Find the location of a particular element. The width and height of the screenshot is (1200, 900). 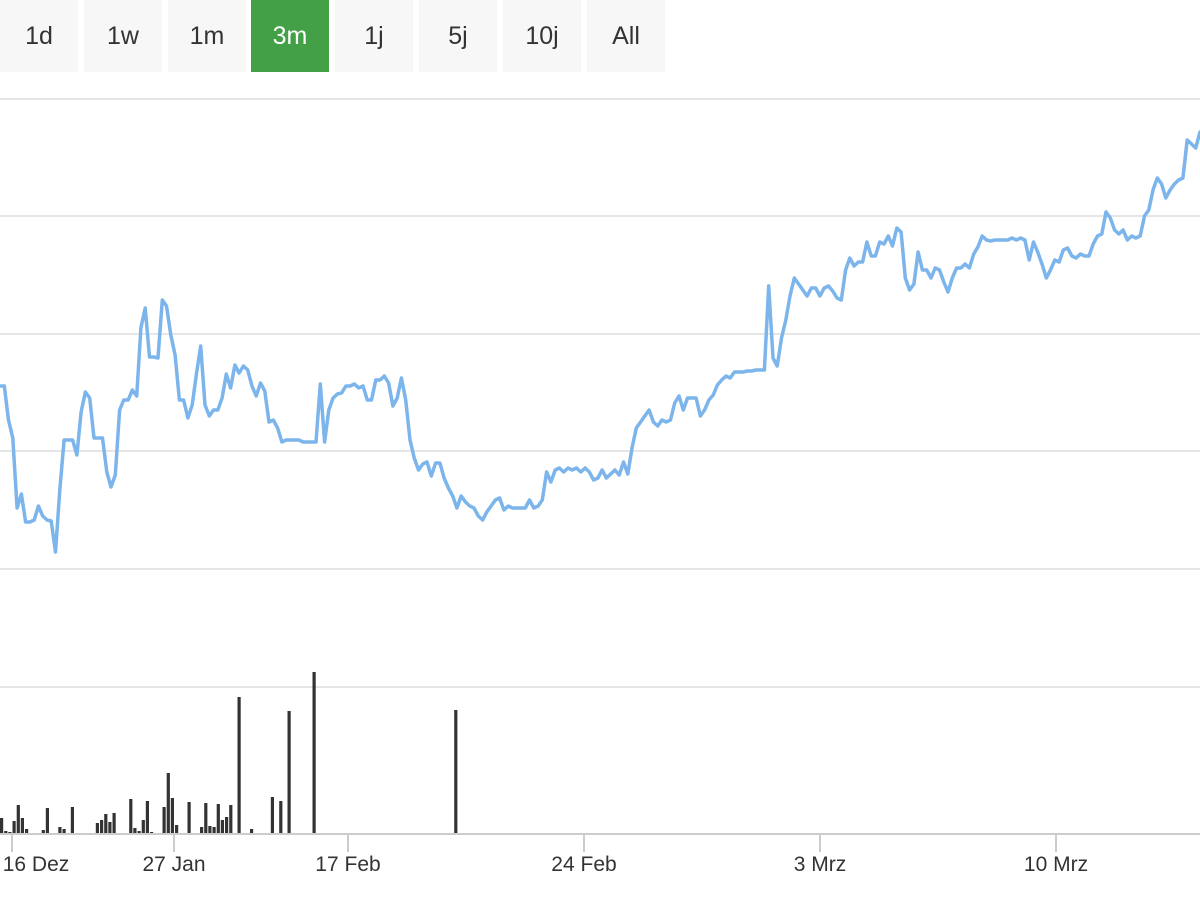

x-tick-label: 24 Feb is located at coordinates (583, 864).